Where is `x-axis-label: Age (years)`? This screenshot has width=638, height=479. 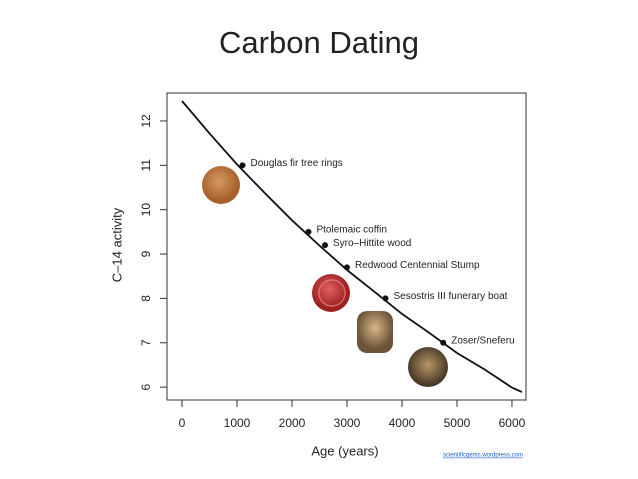
x-axis-label: Age (years) is located at coordinates (344, 450).